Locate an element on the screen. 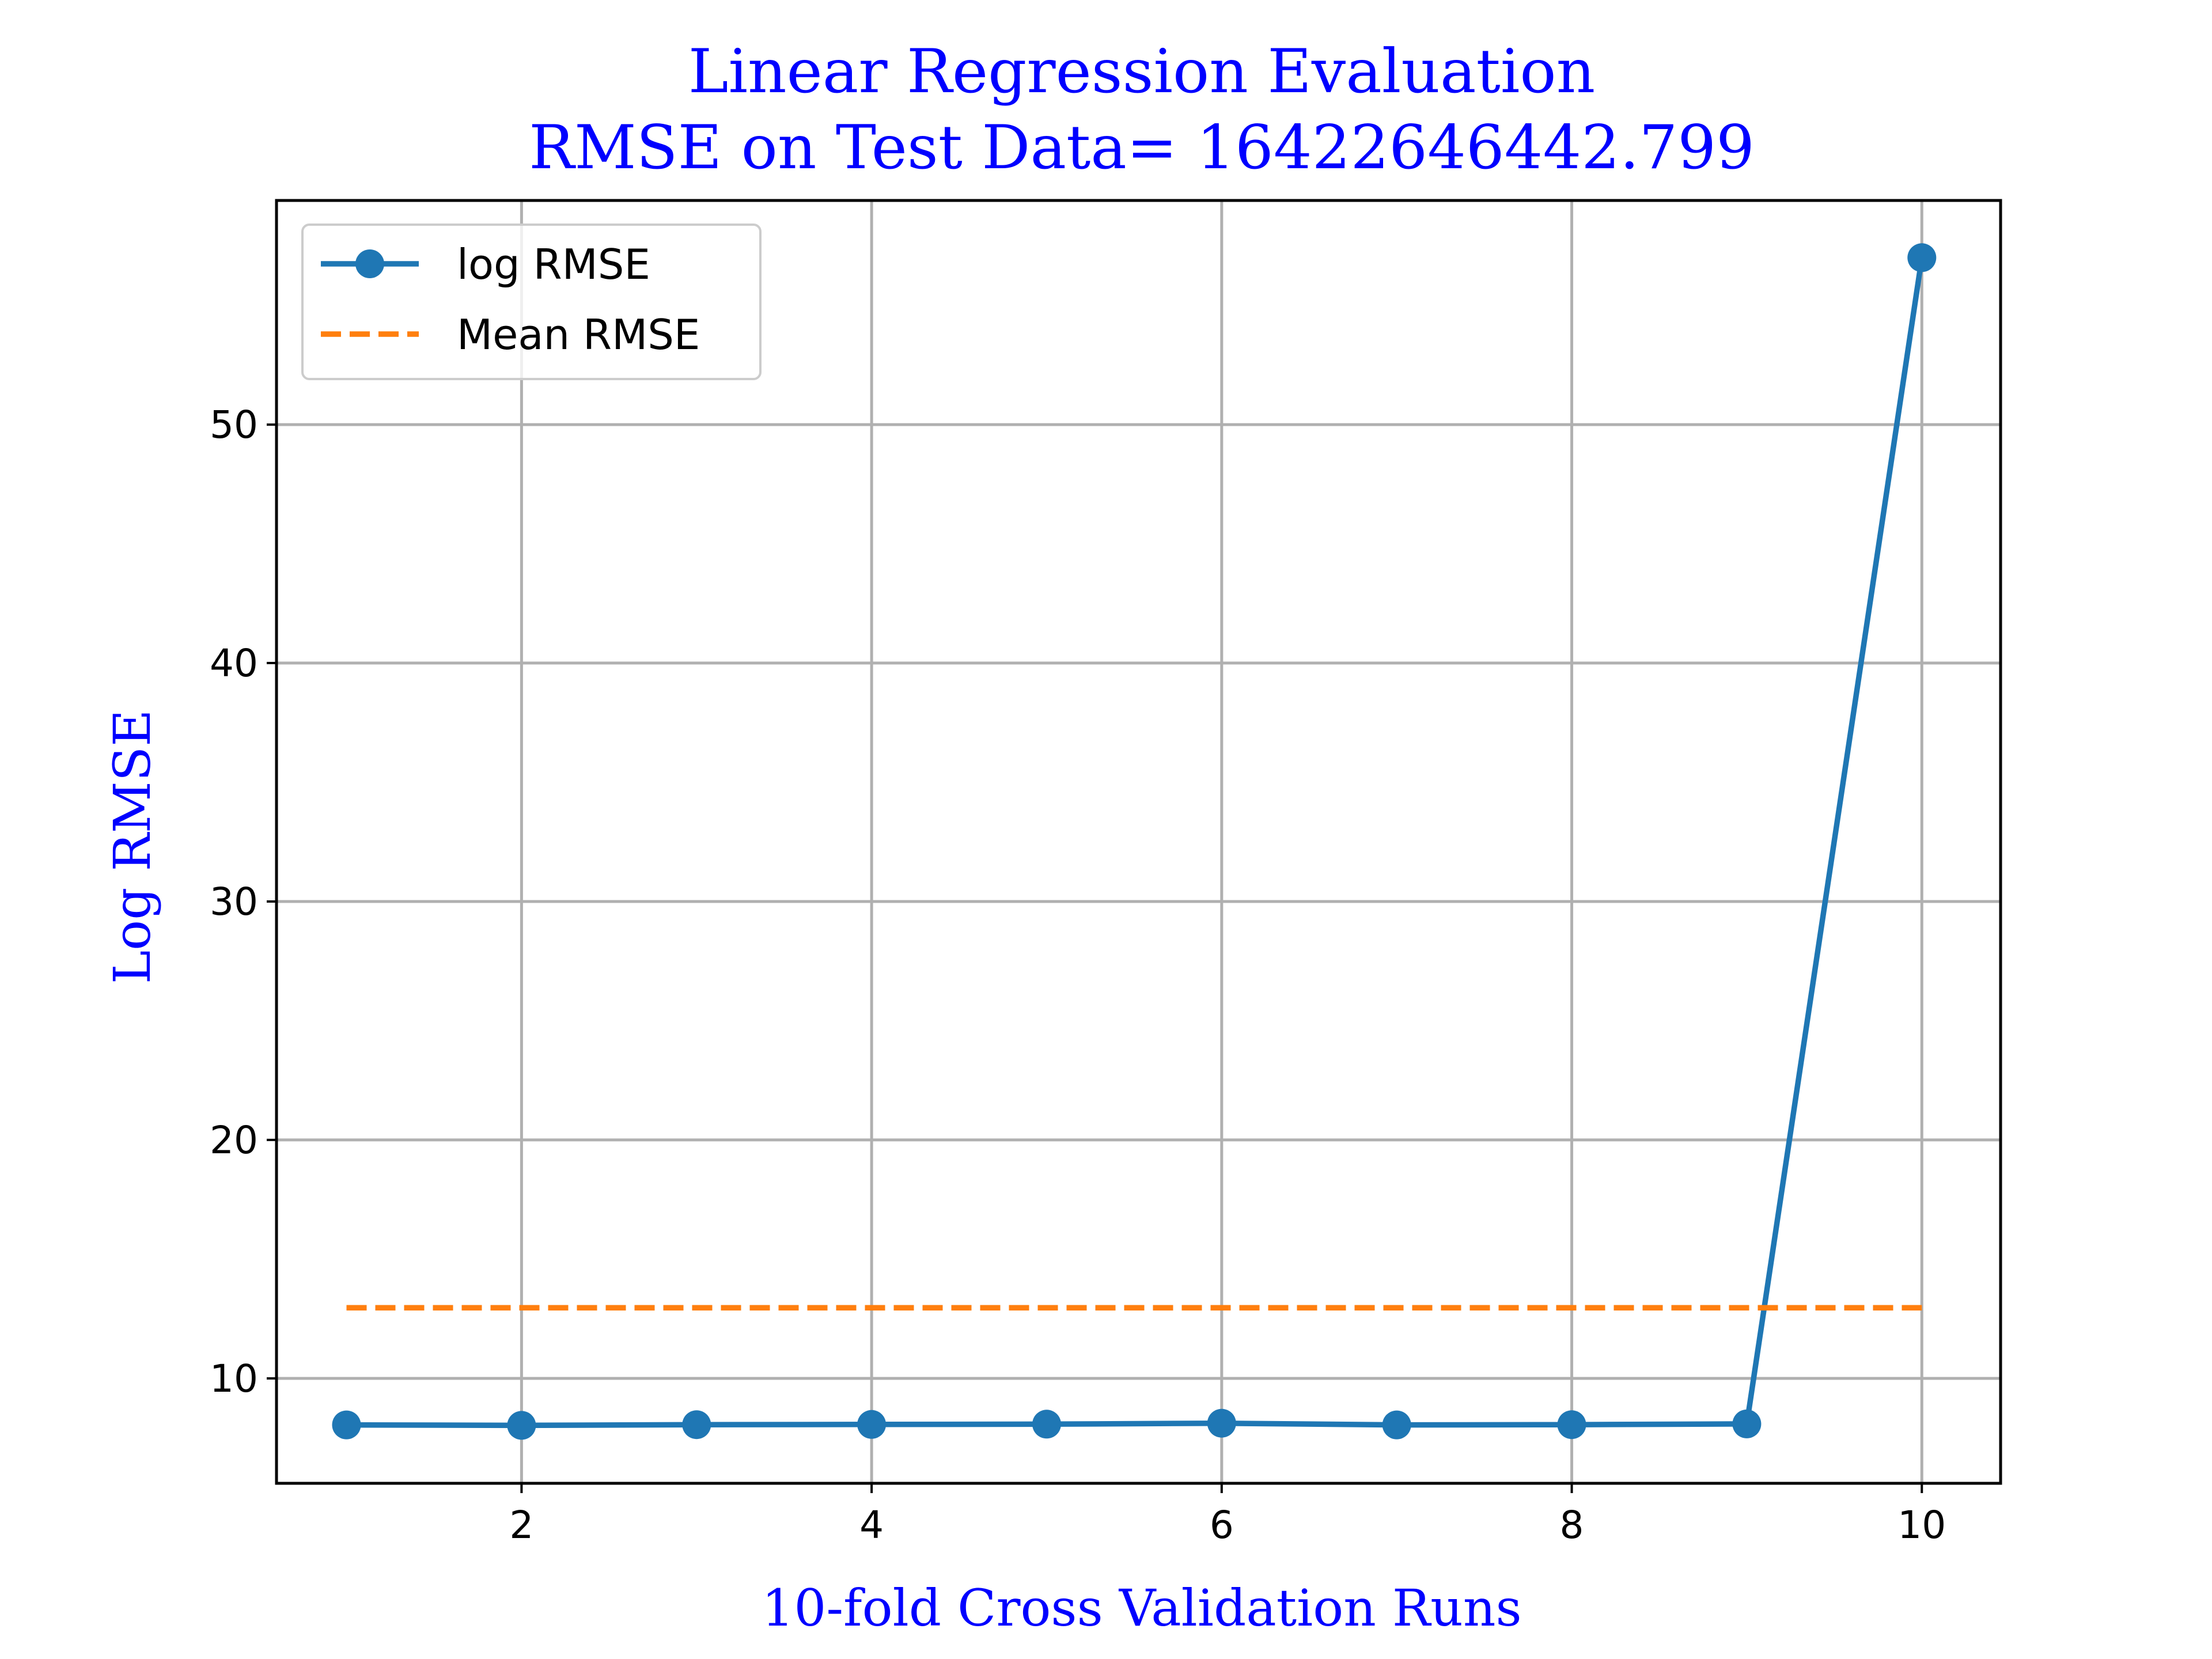 The image size is (2212, 1659). x-tick-label: 10 is located at coordinates (1921, 1525).